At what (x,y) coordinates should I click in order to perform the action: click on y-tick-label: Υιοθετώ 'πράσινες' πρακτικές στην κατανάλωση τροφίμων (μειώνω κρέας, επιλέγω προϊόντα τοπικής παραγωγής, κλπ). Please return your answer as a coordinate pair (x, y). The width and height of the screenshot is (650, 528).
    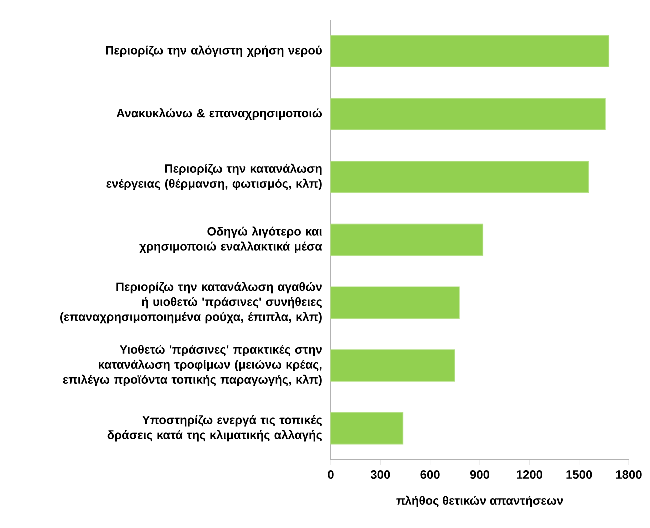
    Looking at the image, I should click on (192, 365).